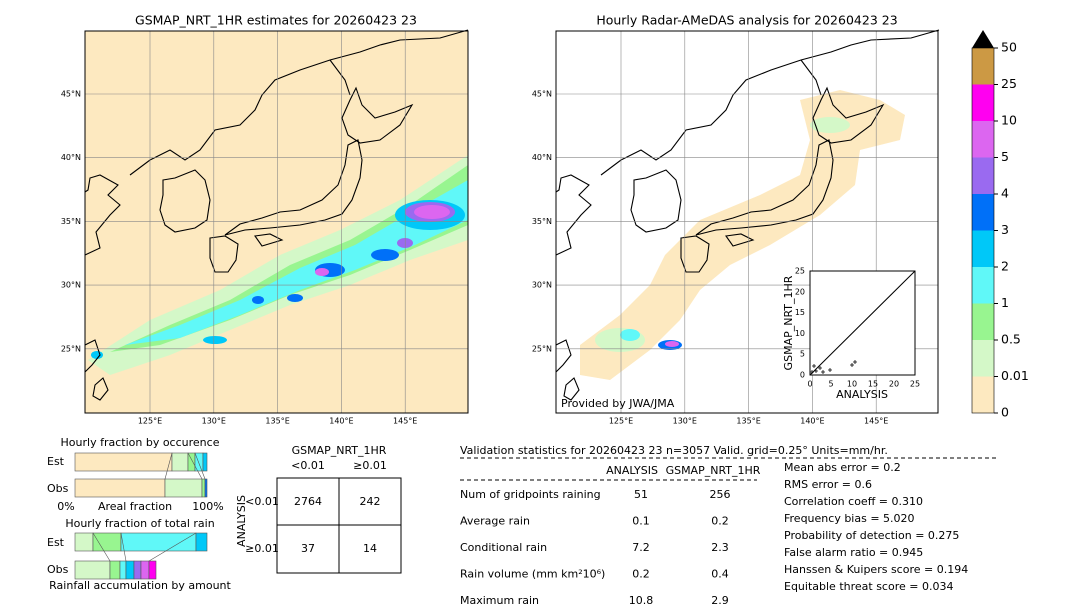  Describe the element at coordinates (862, 323) in the screenshot. I see `diagonal` at that location.